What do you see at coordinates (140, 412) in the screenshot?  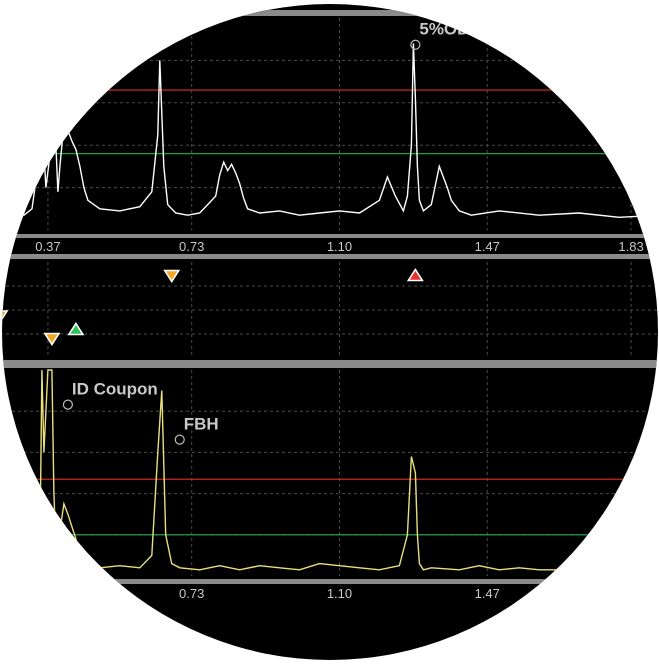 I see `bottom-panel-annotations: ID Coupon FBH` at bounding box center [140, 412].